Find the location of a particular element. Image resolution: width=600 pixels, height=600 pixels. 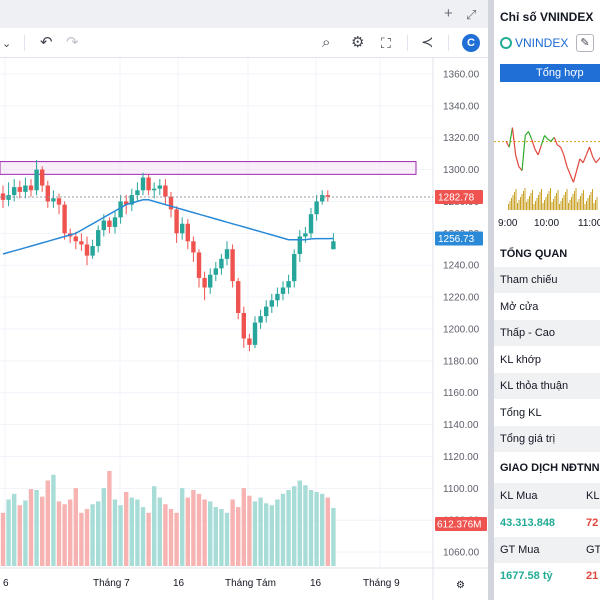

sell-volume-value: 72 is located at coordinates (592, 523).